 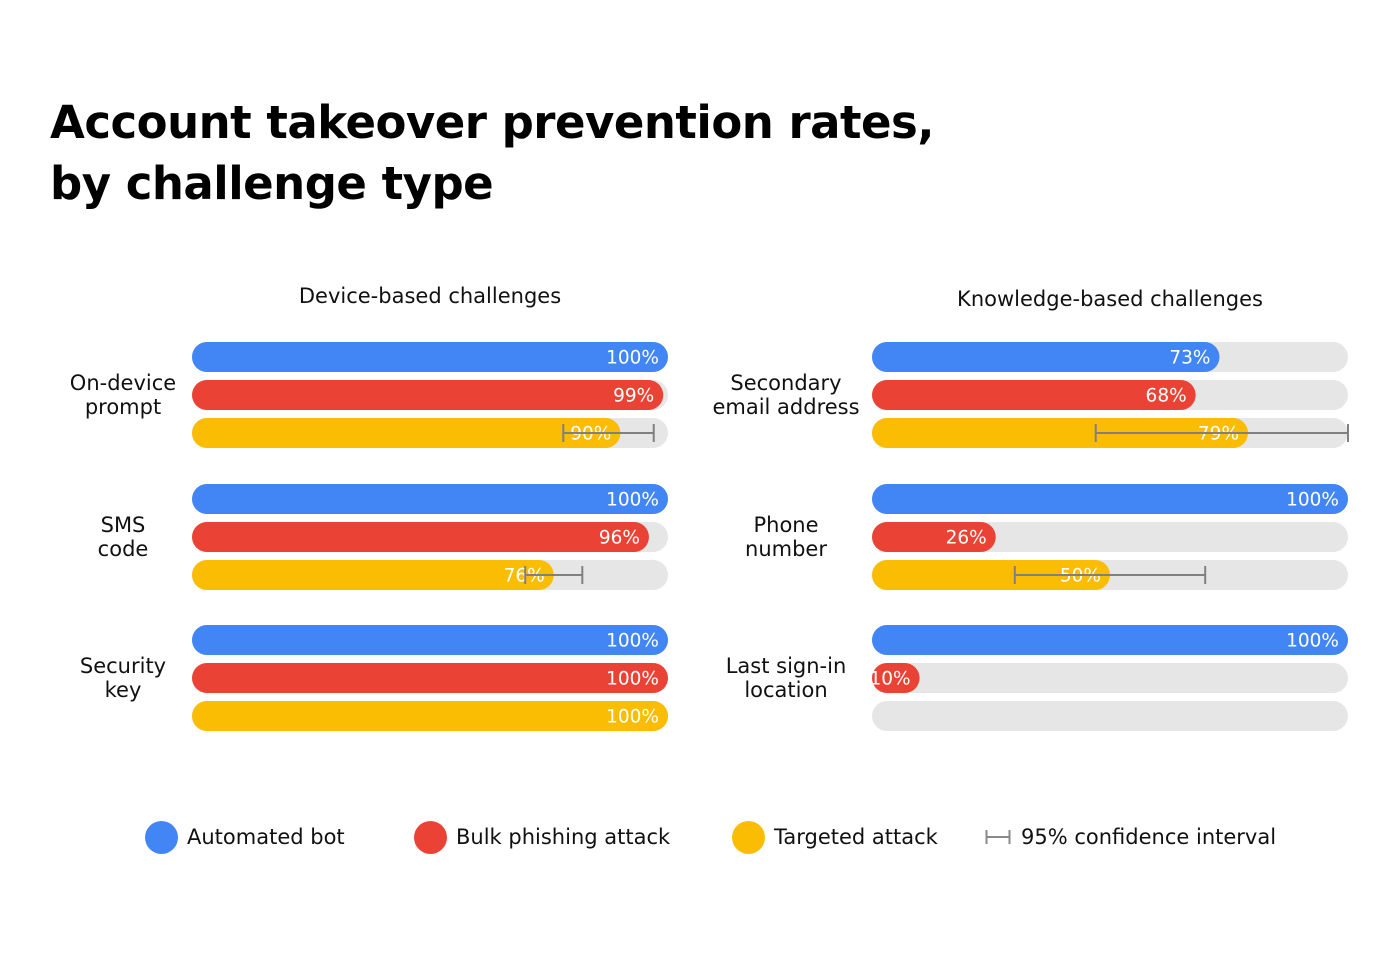 I want to click on legend-item-bulk-phishing: Bulk phishing attack, so click(x=542, y=837).